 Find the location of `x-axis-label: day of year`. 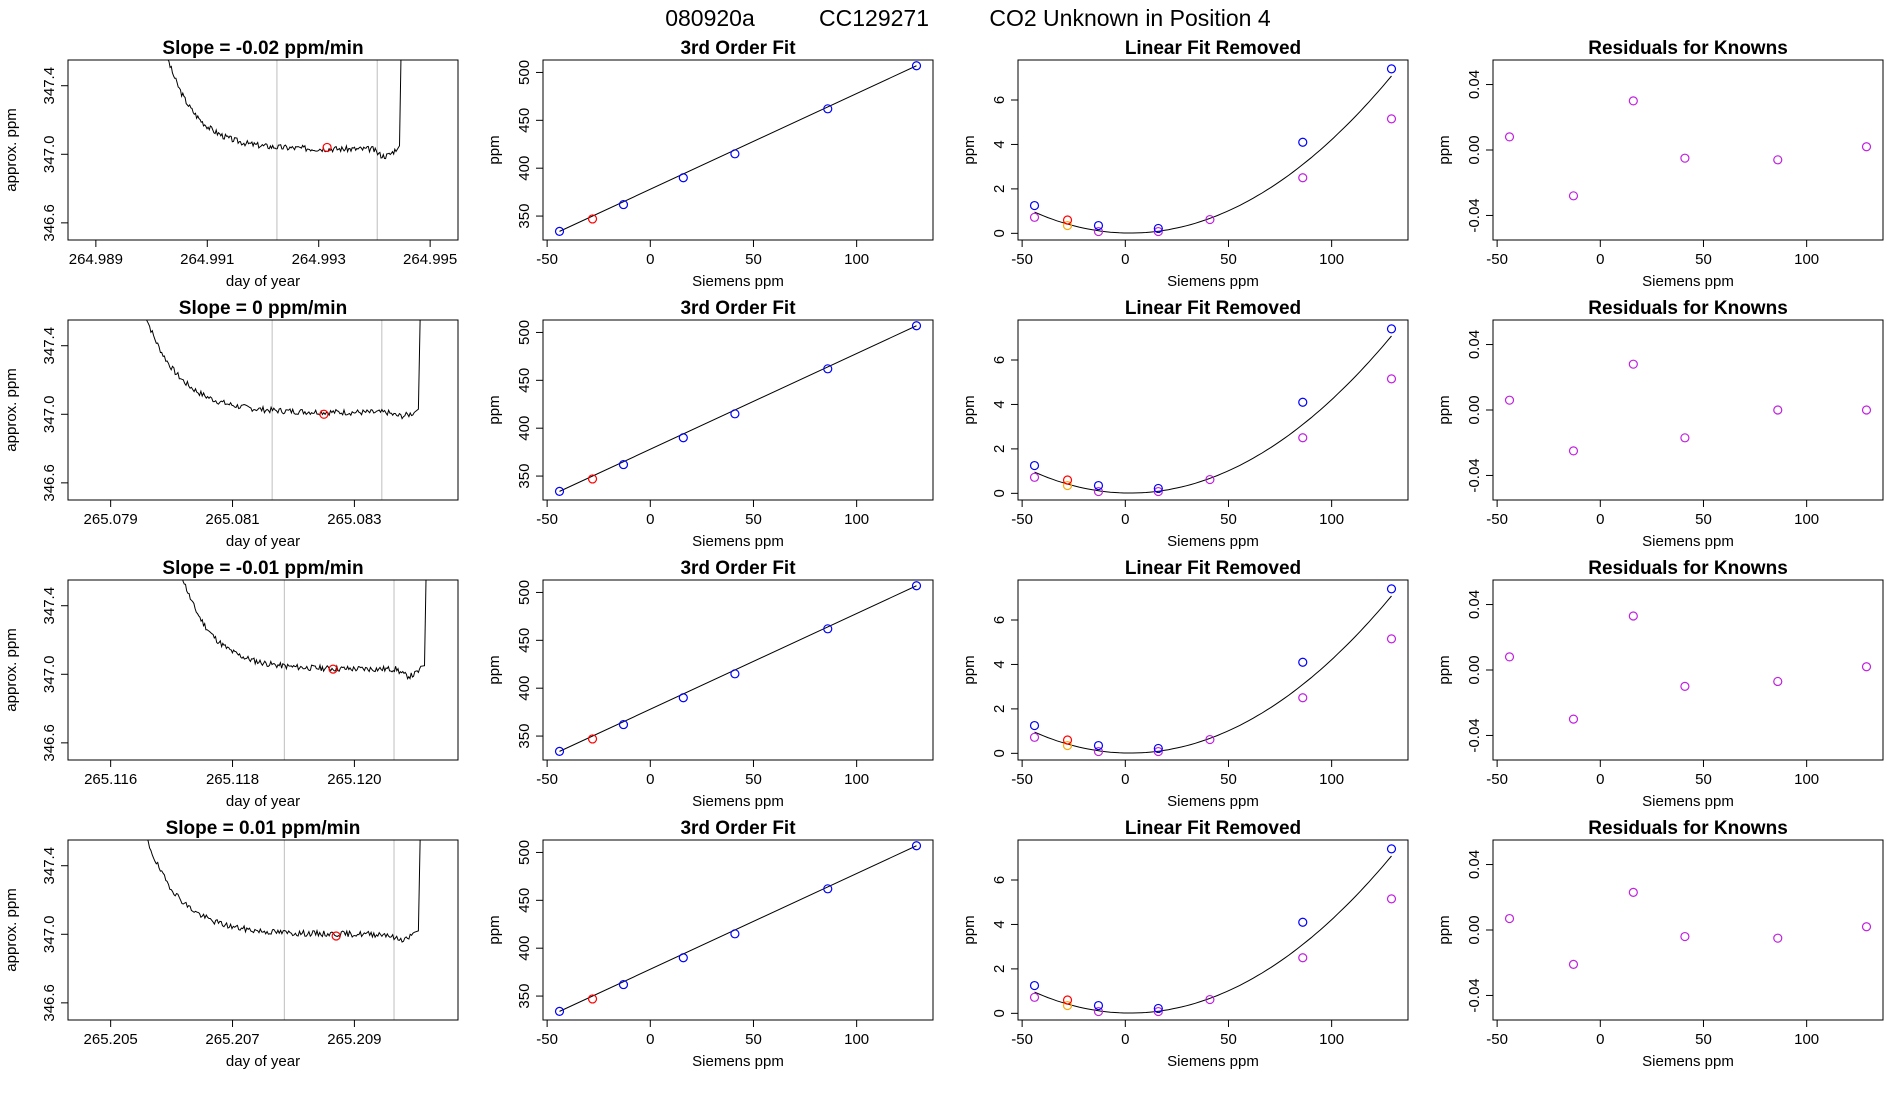

x-axis-label: day of year is located at coordinates (263, 541).